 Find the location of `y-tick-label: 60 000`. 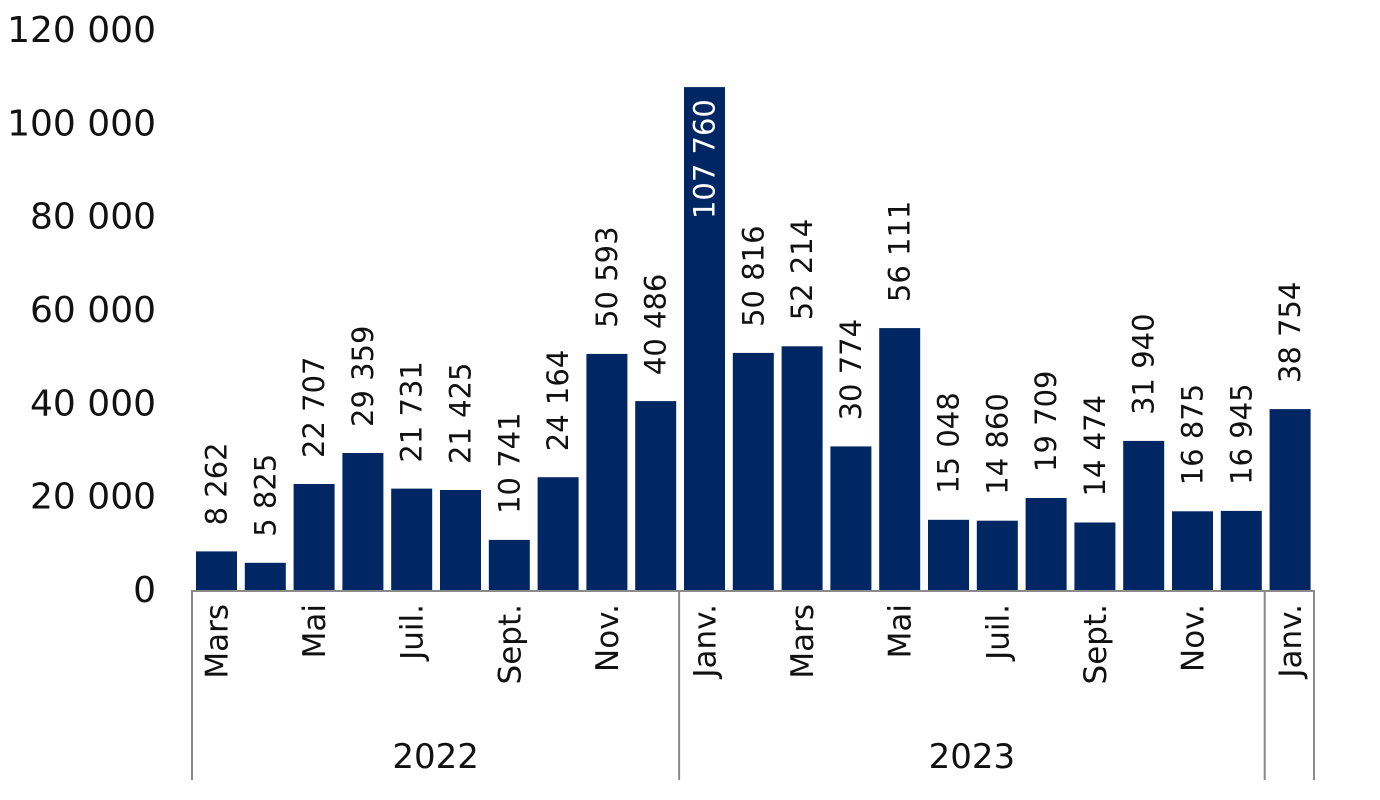

y-tick-label: 60 000 is located at coordinates (93, 310).